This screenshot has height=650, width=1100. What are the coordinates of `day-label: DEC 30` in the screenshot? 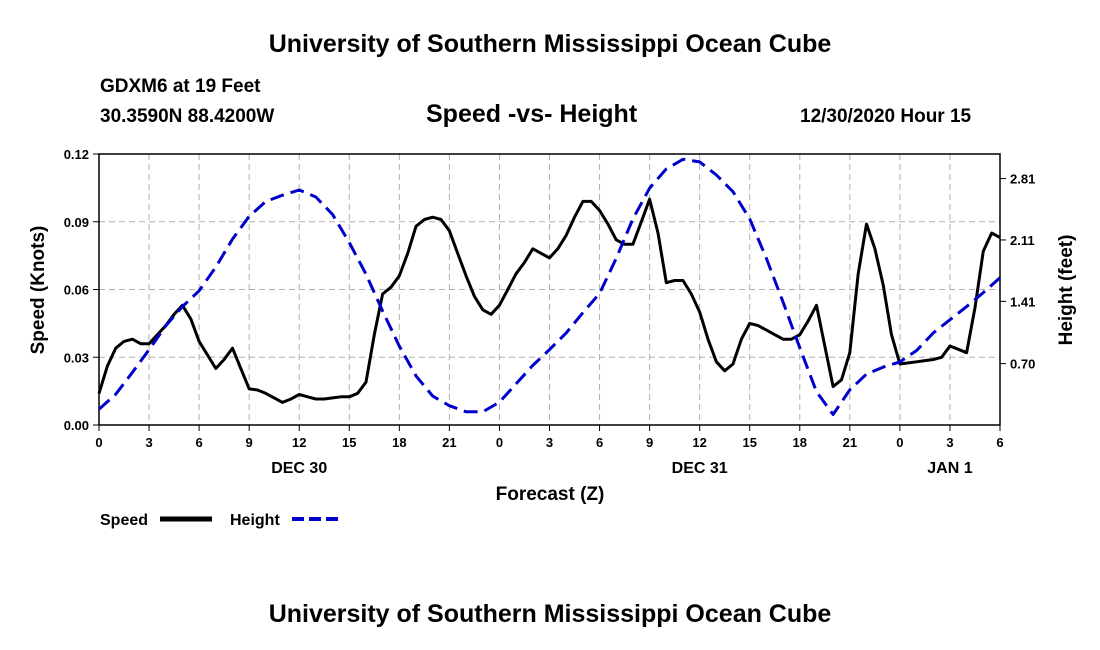 It's located at (299, 468).